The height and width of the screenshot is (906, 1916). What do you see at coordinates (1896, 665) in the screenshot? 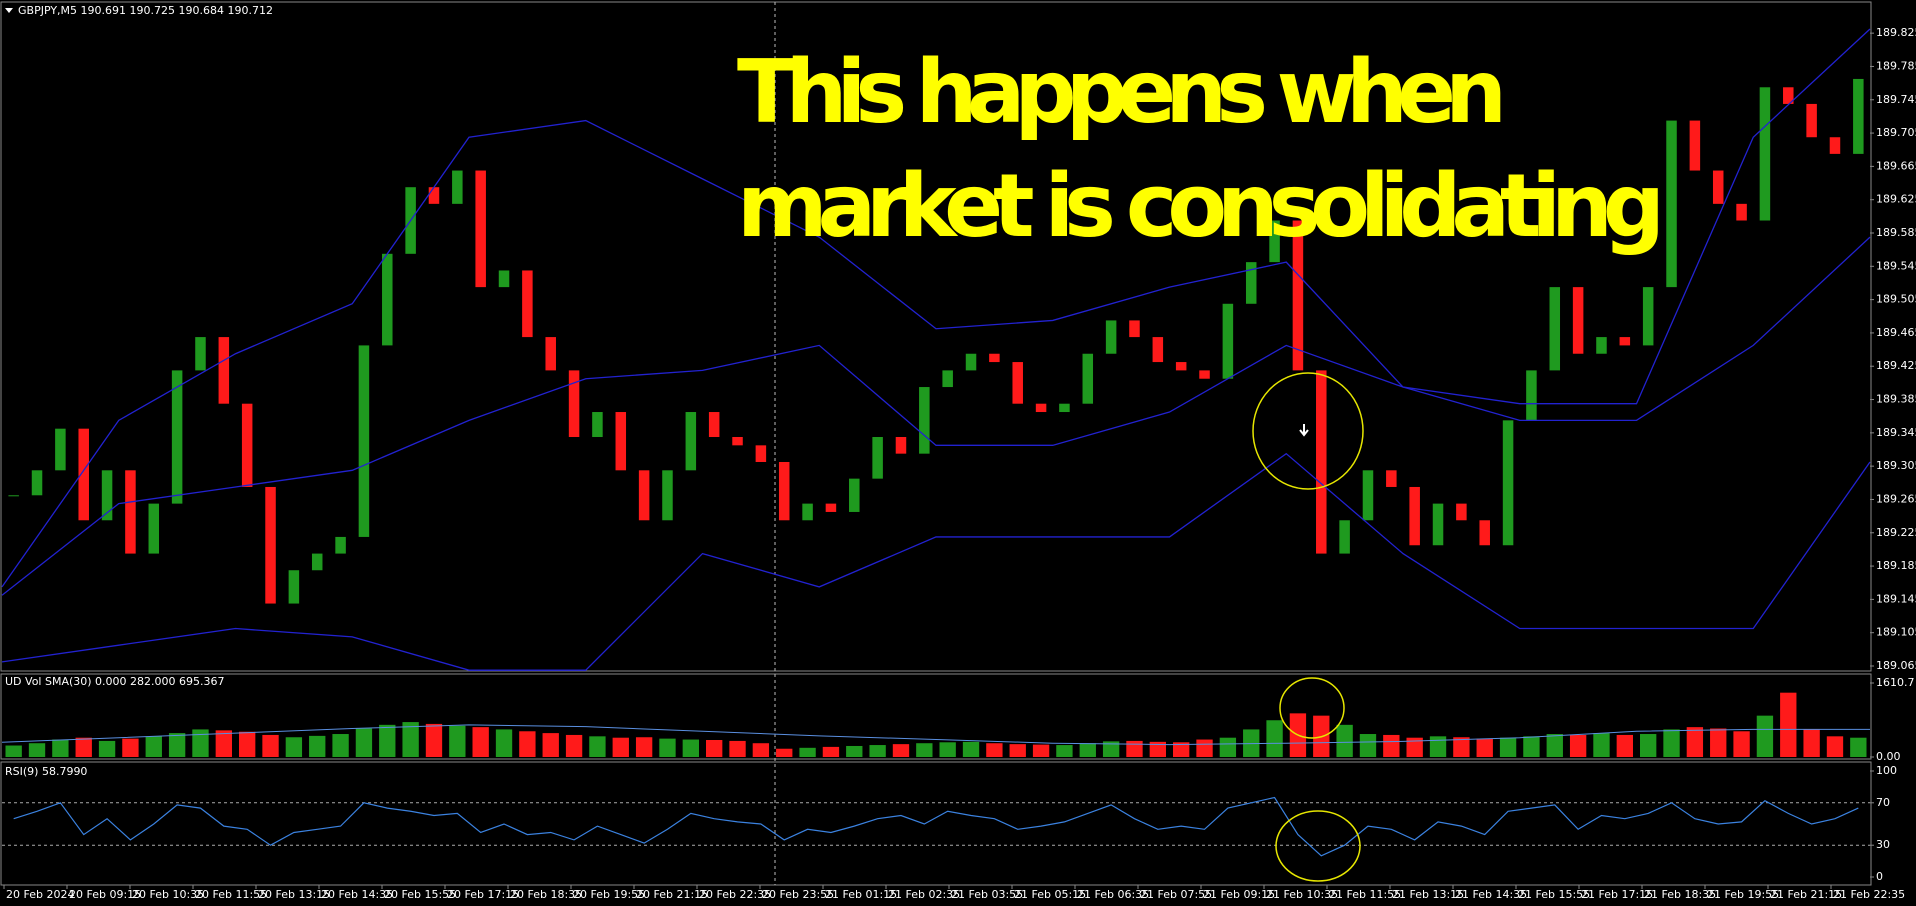
I see `y-tick-label: 189.065` at bounding box center [1896, 665].